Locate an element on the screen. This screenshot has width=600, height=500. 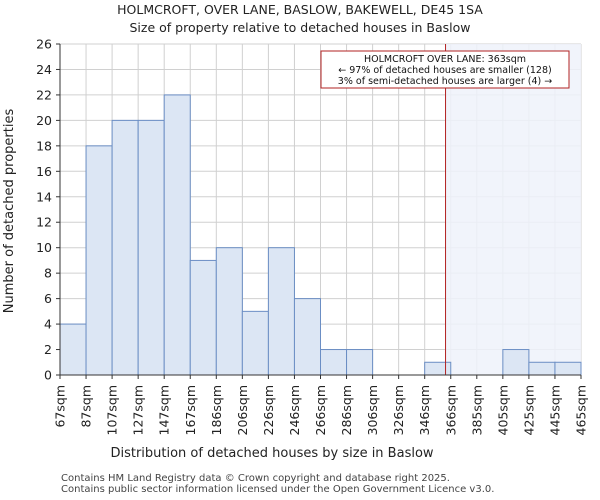
y-tick-label: 16 is located at coordinates (44, 171).